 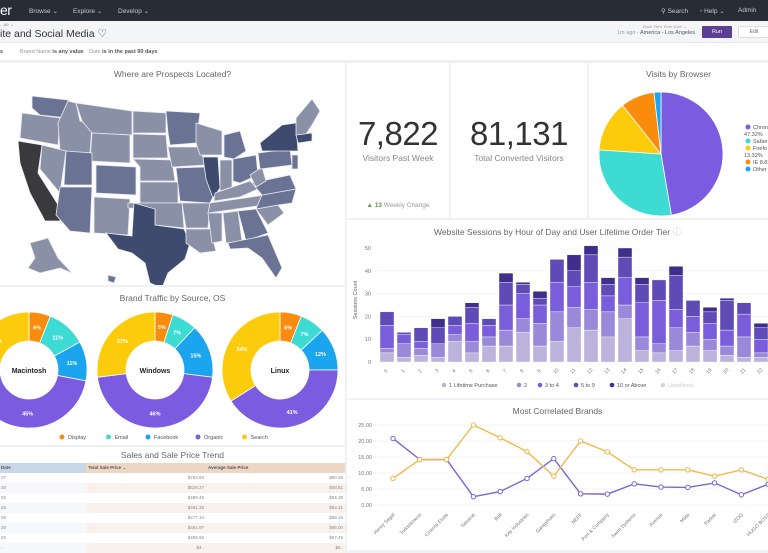 I want to click on line-series, so click(x=580, y=467).